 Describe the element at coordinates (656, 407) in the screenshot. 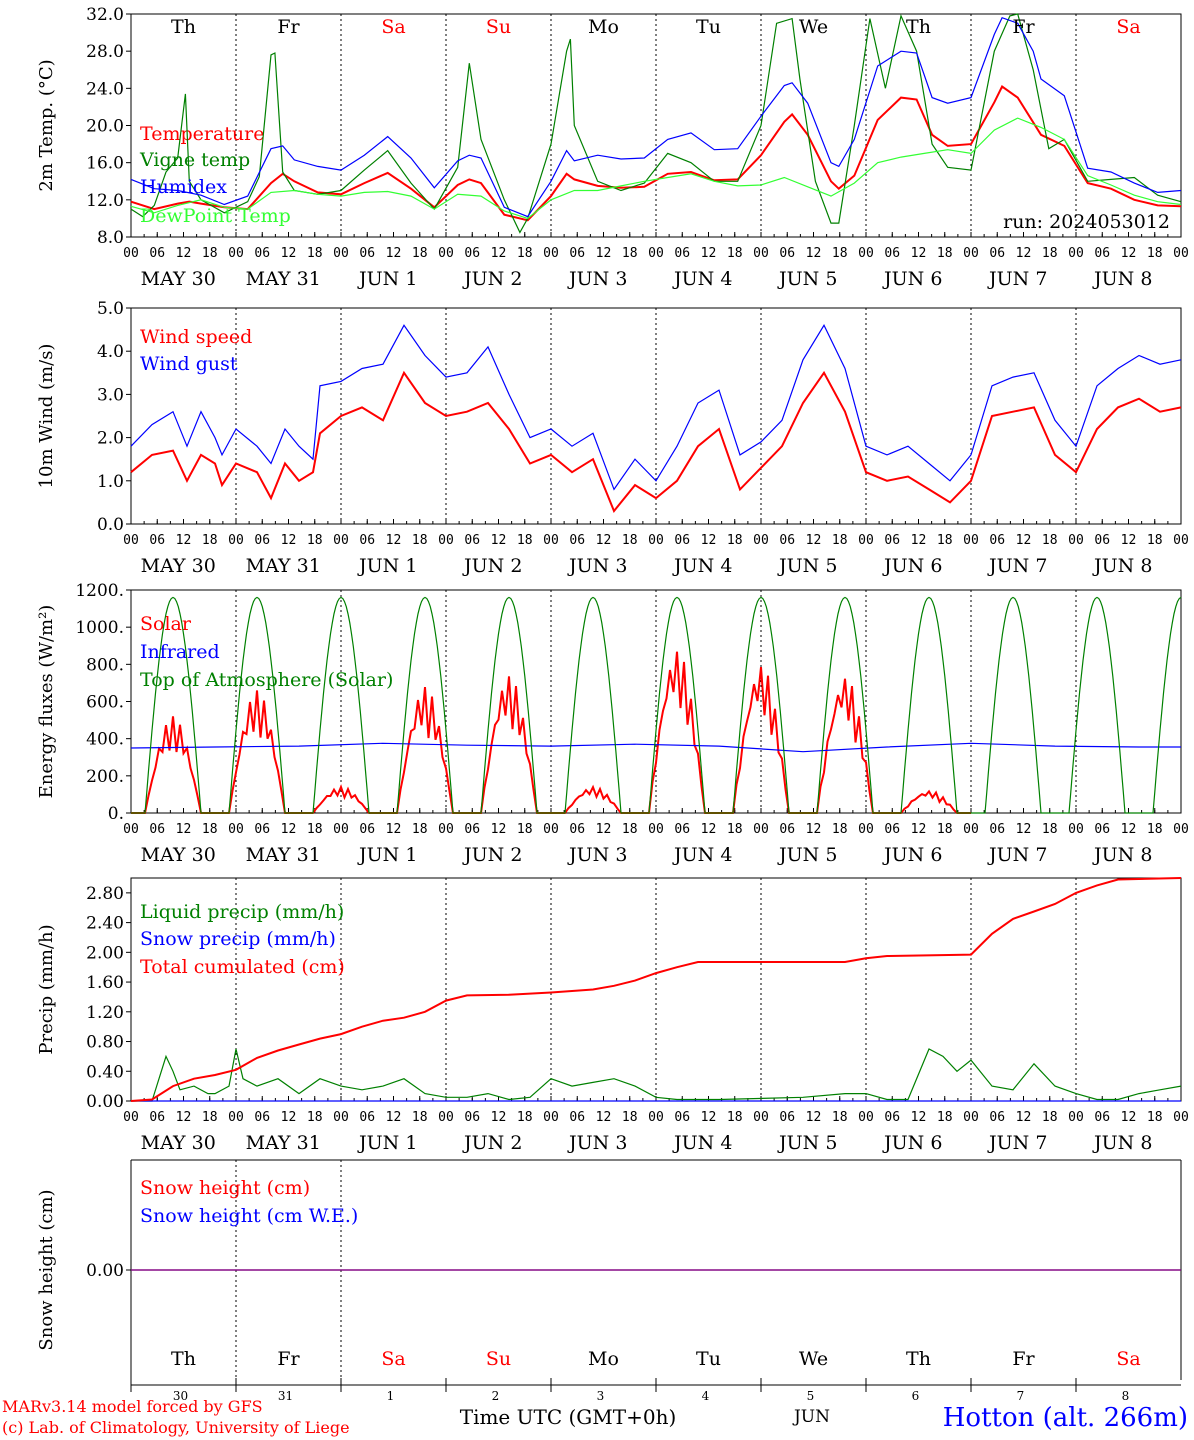

I see `series-line-wind-gust` at that location.